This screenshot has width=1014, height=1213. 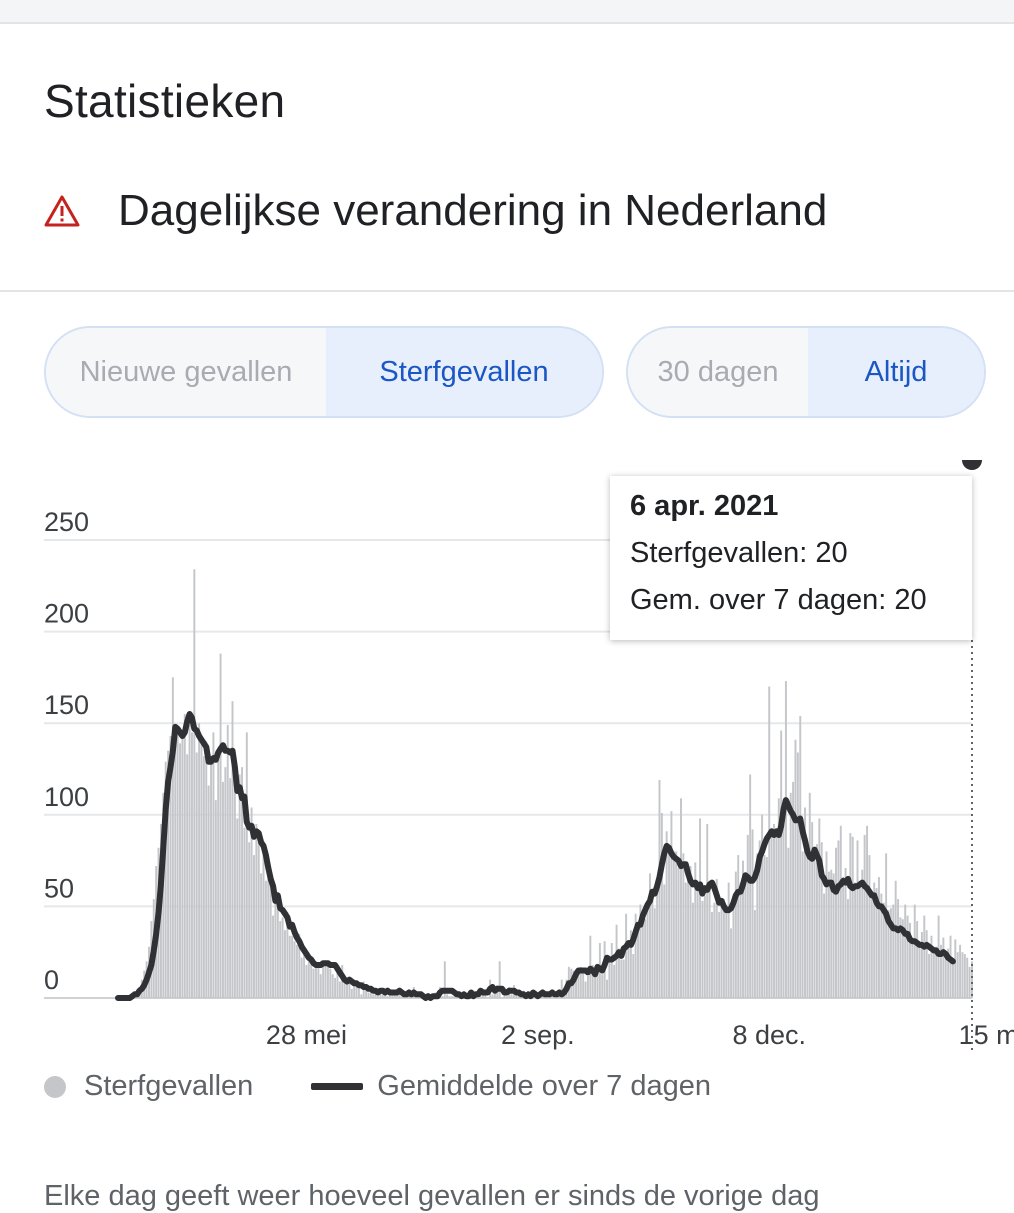 I want to click on metric-toggle: Nieuwe gevallen Sterfgevallen, so click(x=324, y=372).